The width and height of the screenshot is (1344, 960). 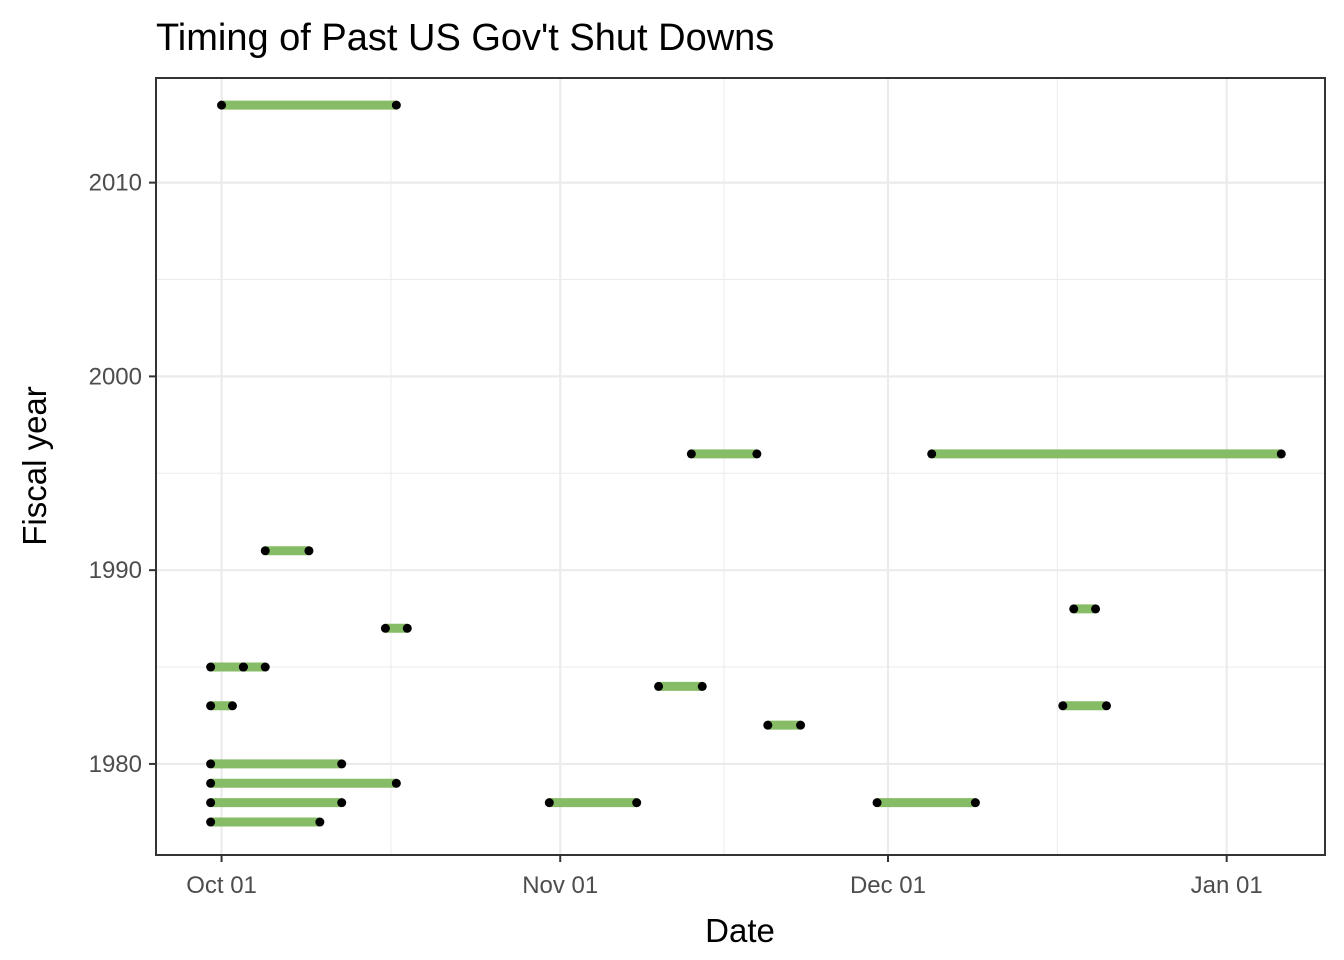 I want to click on chart-title: Timing of Past US Gov't Shut Downs, so click(x=465, y=38).